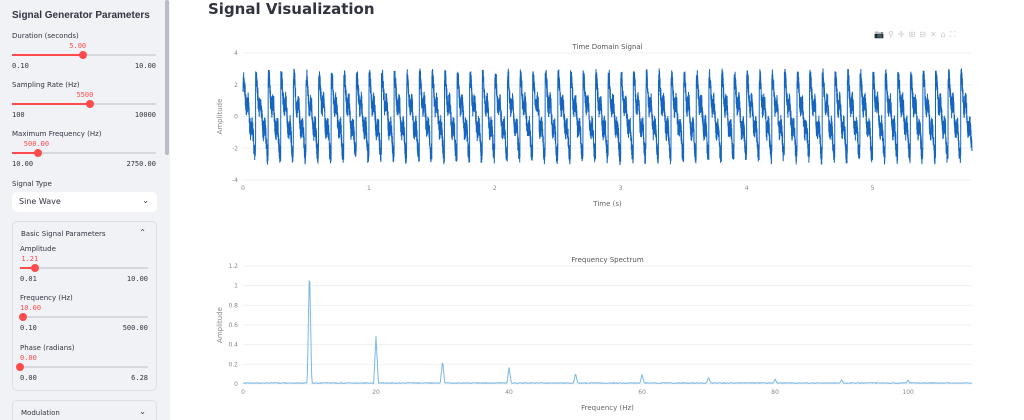  What do you see at coordinates (84, 268) in the screenshot?
I see `amplitude-slider` at bounding box center [84, 268].